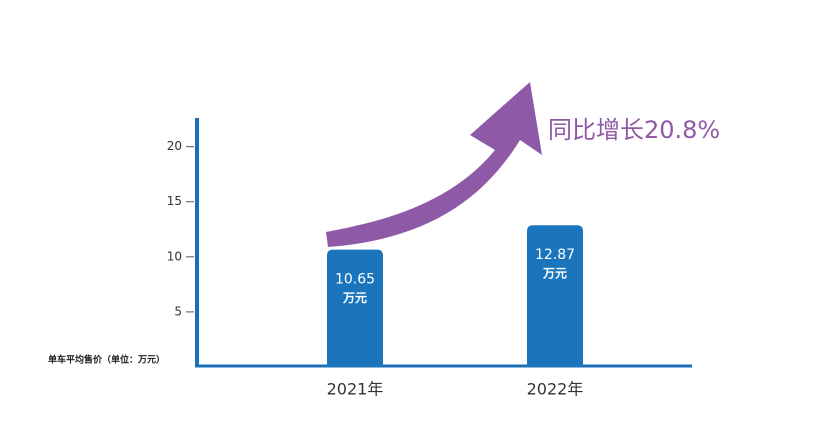 The image size is (820, 427). I want to click on y-tick-label: 20, so click(174, 146).